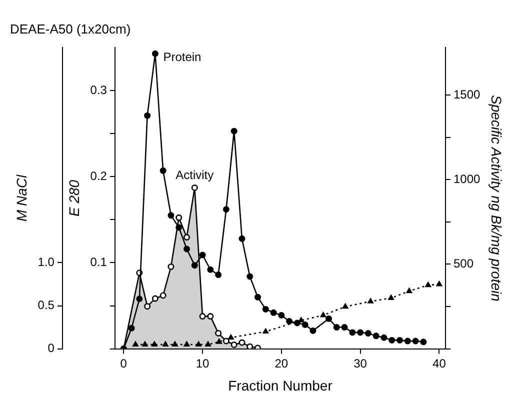 This screenshot has width=520, height=409. What do you see at coordinates (74, 198) in the screenshot?
I see `y-axis-title: E 280` at bounding box center [74, 198].